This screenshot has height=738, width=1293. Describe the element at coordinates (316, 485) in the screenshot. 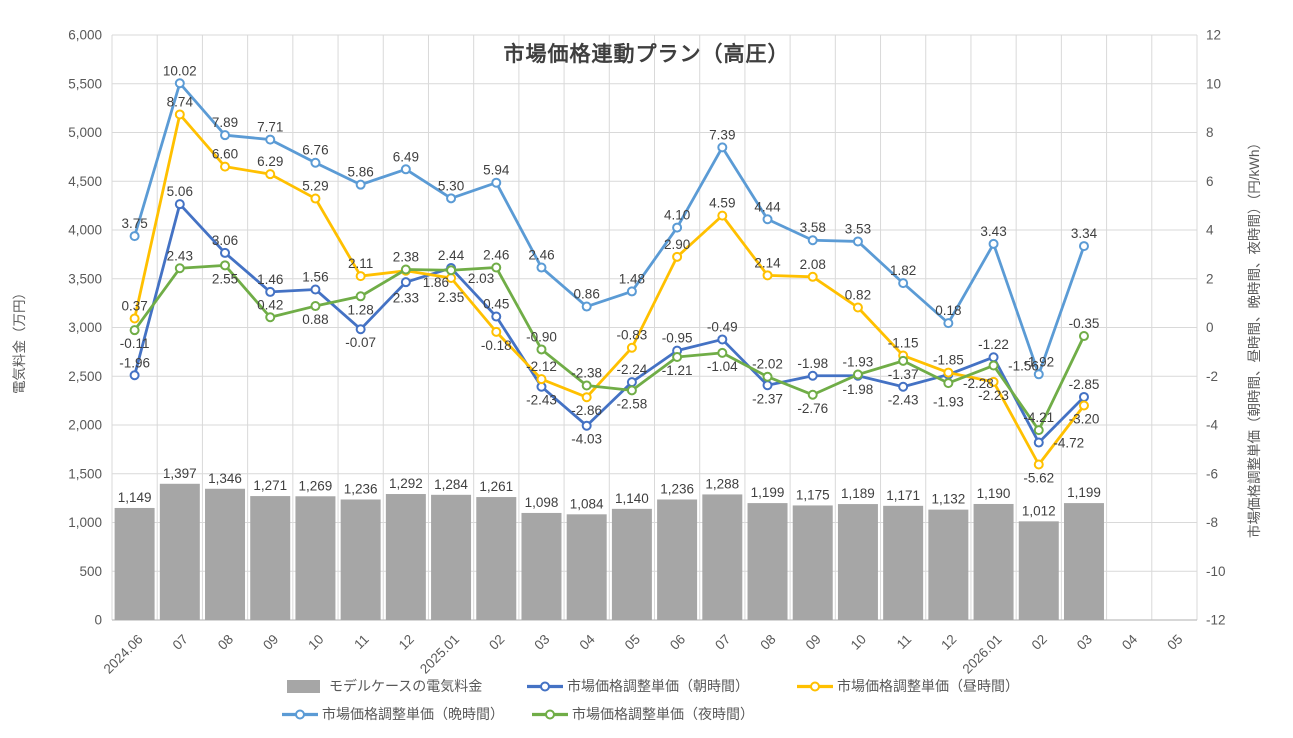

I see `bar-label: 1,269` at that location.